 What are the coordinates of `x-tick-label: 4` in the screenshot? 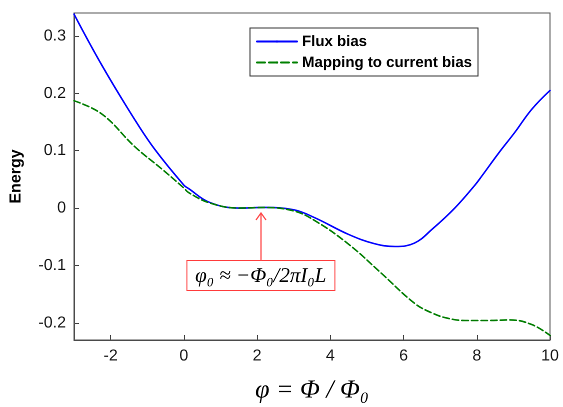 It's located at (330, 356).